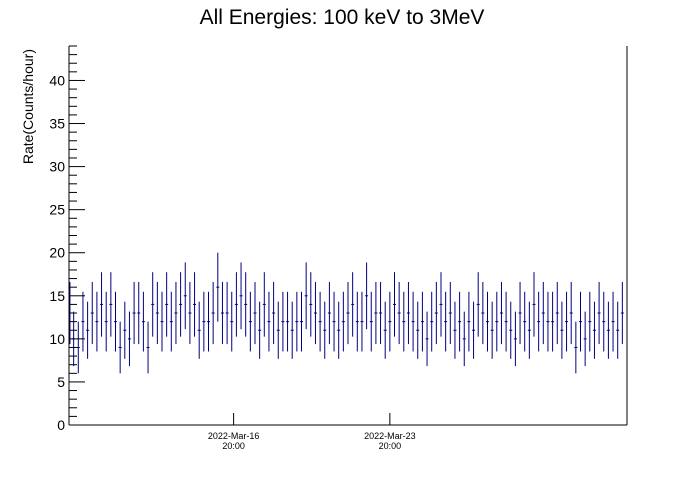  What do you see at coordinates (28, 106) in the screenshot?
I see `y-axis-label: Rate(Counts/hour)` at bounding box center [28, 106].